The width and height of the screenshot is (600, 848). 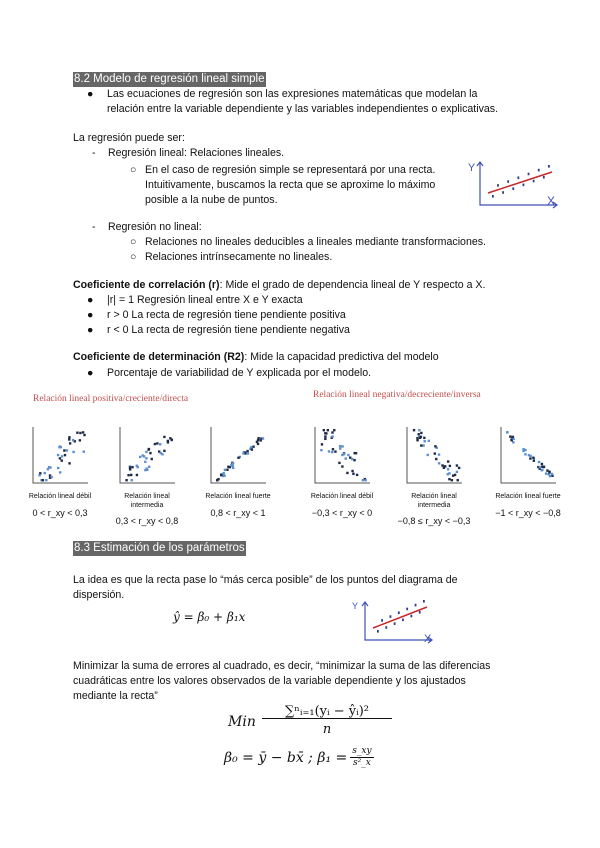 I want to click on dash-icon: -, so click(x=94, y=227).